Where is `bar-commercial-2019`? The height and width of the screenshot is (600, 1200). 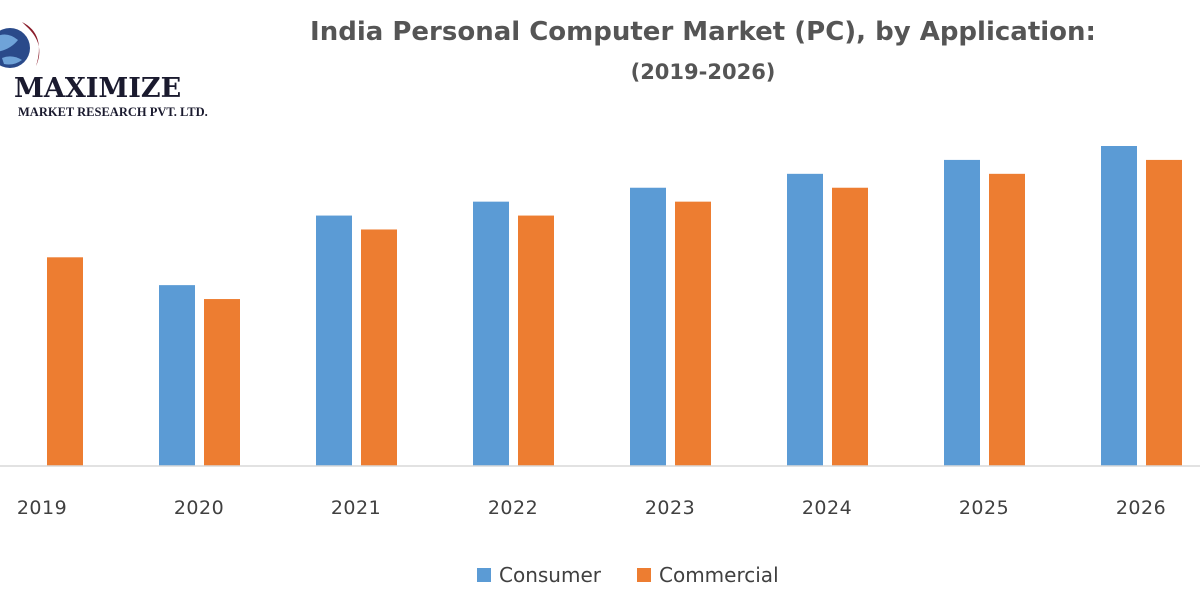 bar-commercial-2019 is located at coordinates (65, 361).